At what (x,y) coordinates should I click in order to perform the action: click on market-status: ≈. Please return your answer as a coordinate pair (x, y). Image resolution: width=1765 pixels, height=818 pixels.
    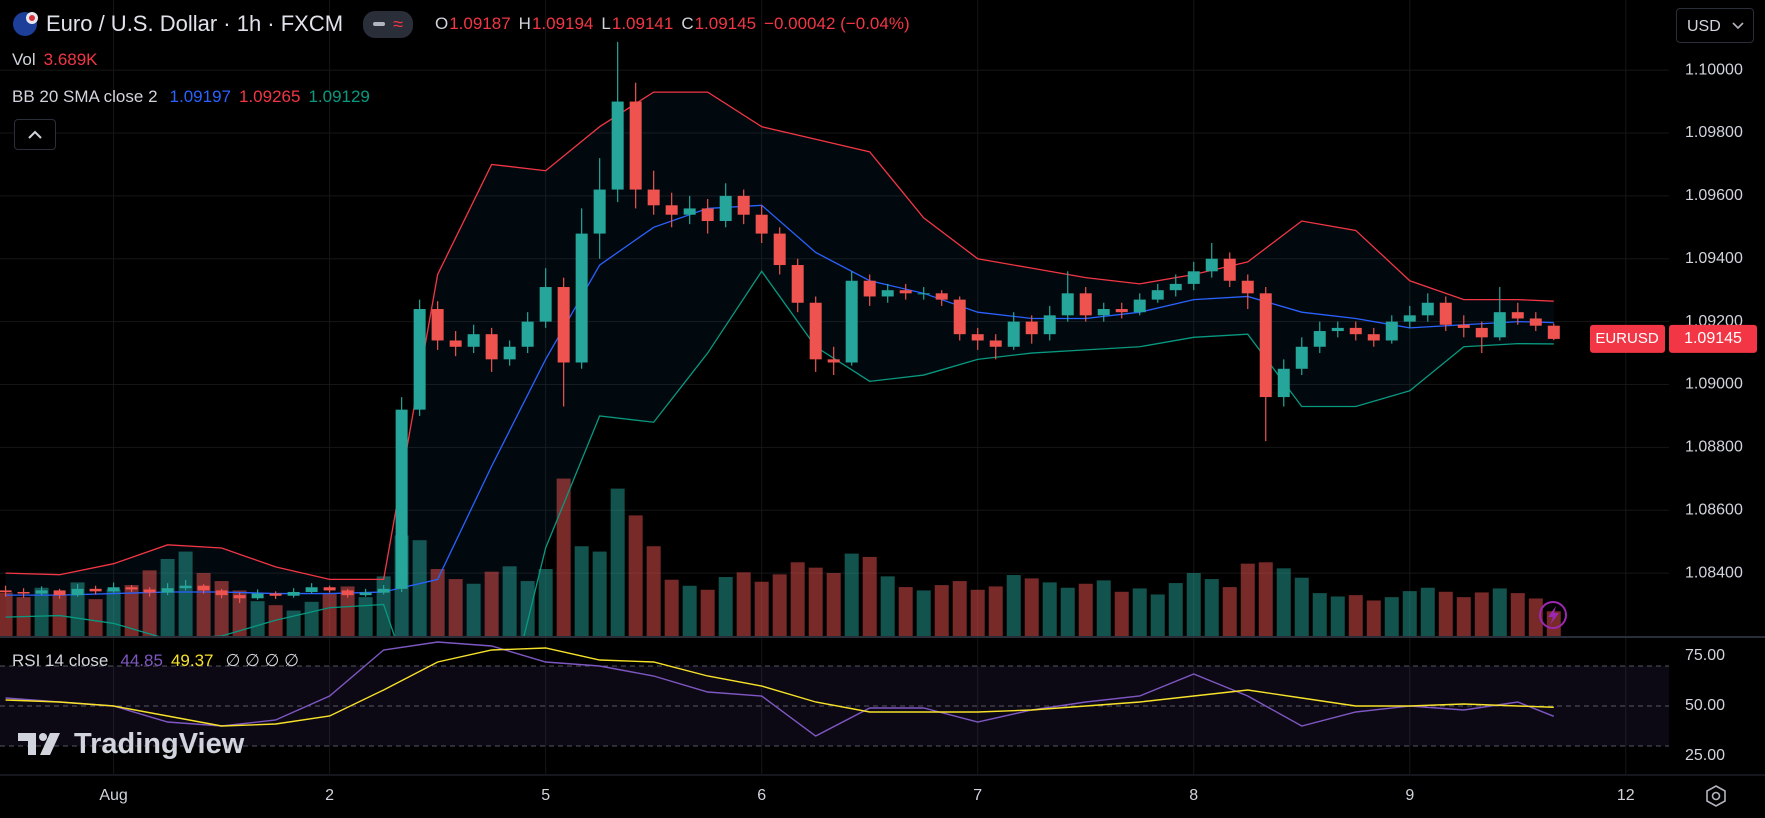
    Looking at the image, I should click on (388, 24).